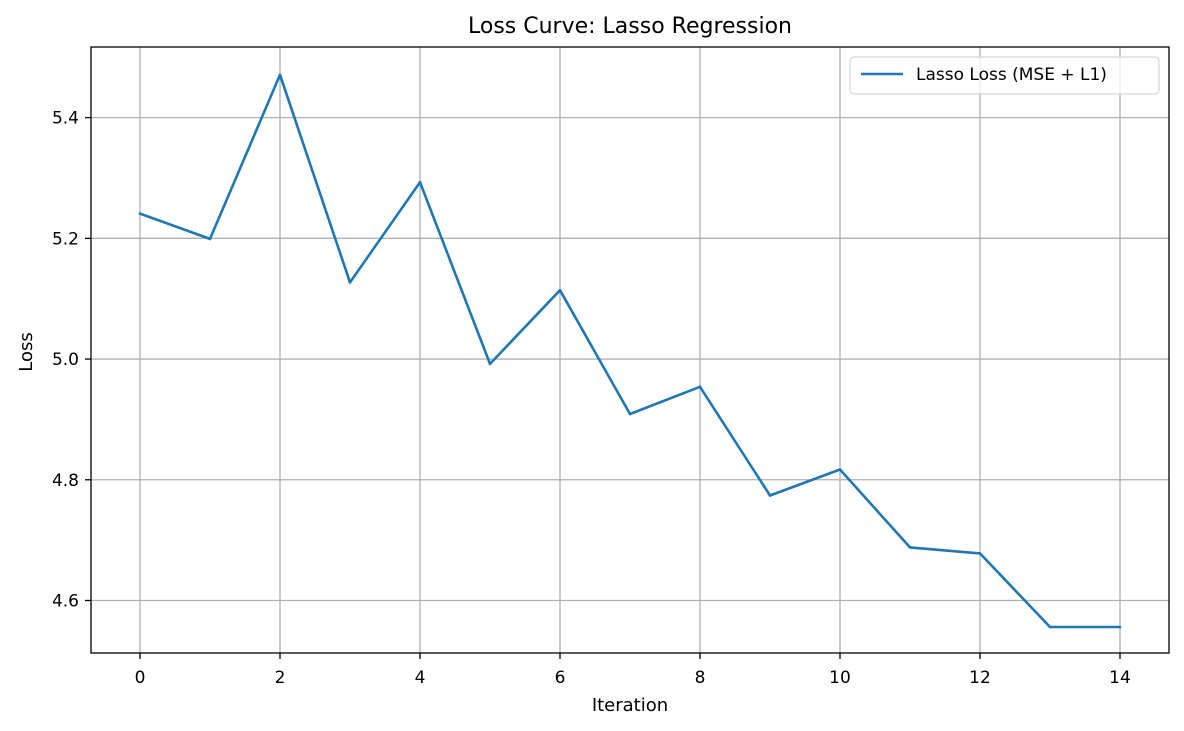 This screenshot has width=1184, height=731. I want to click on y-tick-label: 5.0, so click(65, 360).